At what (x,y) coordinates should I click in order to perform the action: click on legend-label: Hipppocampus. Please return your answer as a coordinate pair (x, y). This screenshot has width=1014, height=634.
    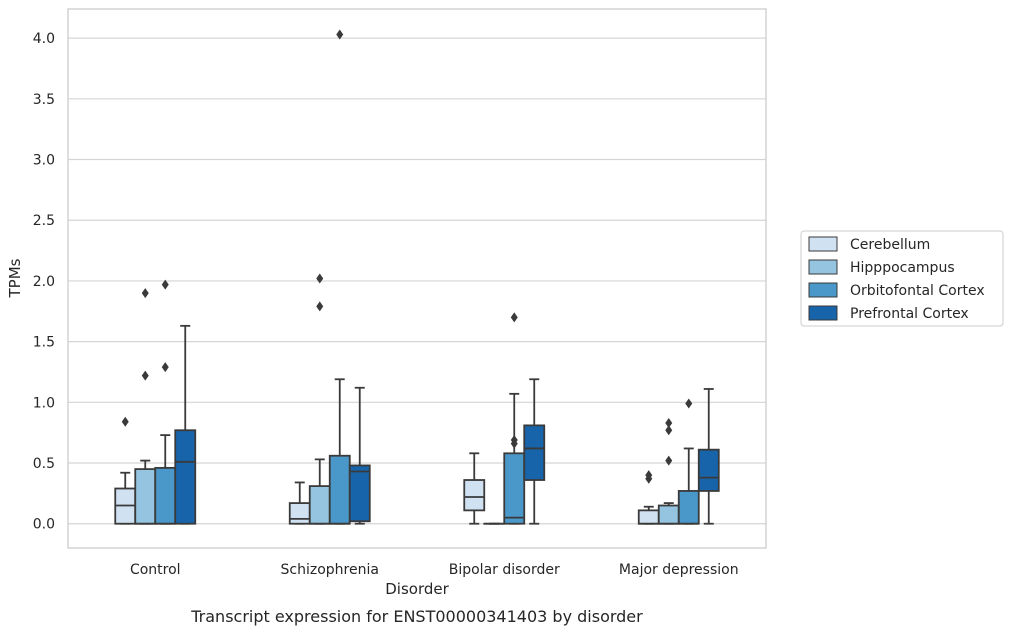
    Looking at the image, I should click on (902, 268).